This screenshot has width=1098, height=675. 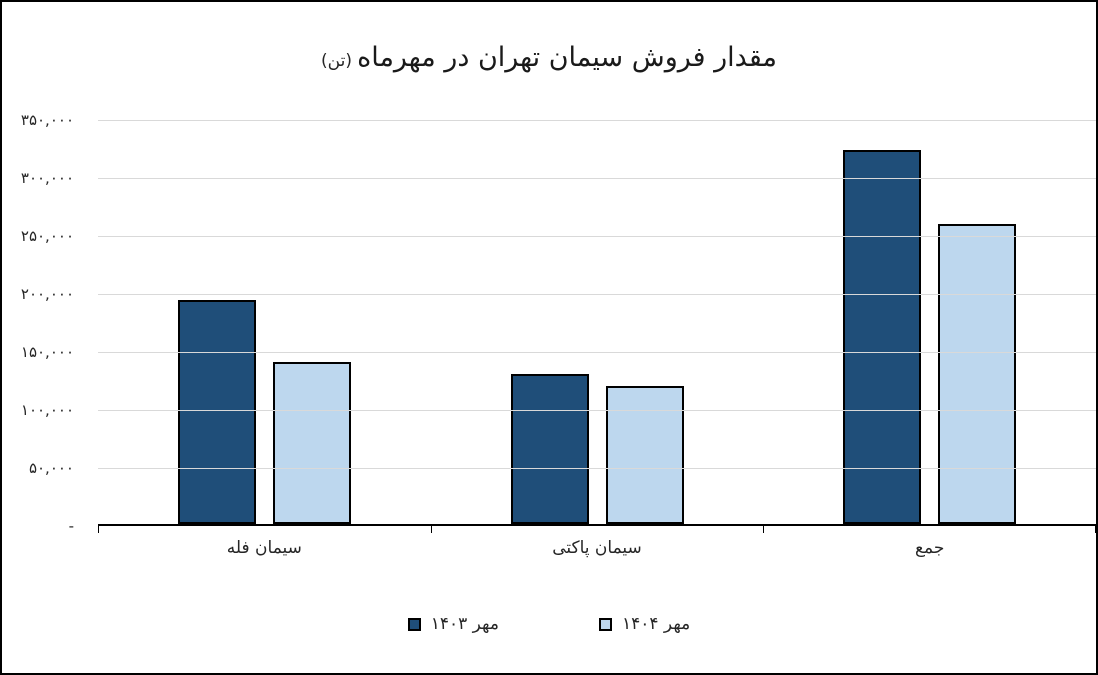 I want to click on y-tick-label: -, so click(x=71, y=526).